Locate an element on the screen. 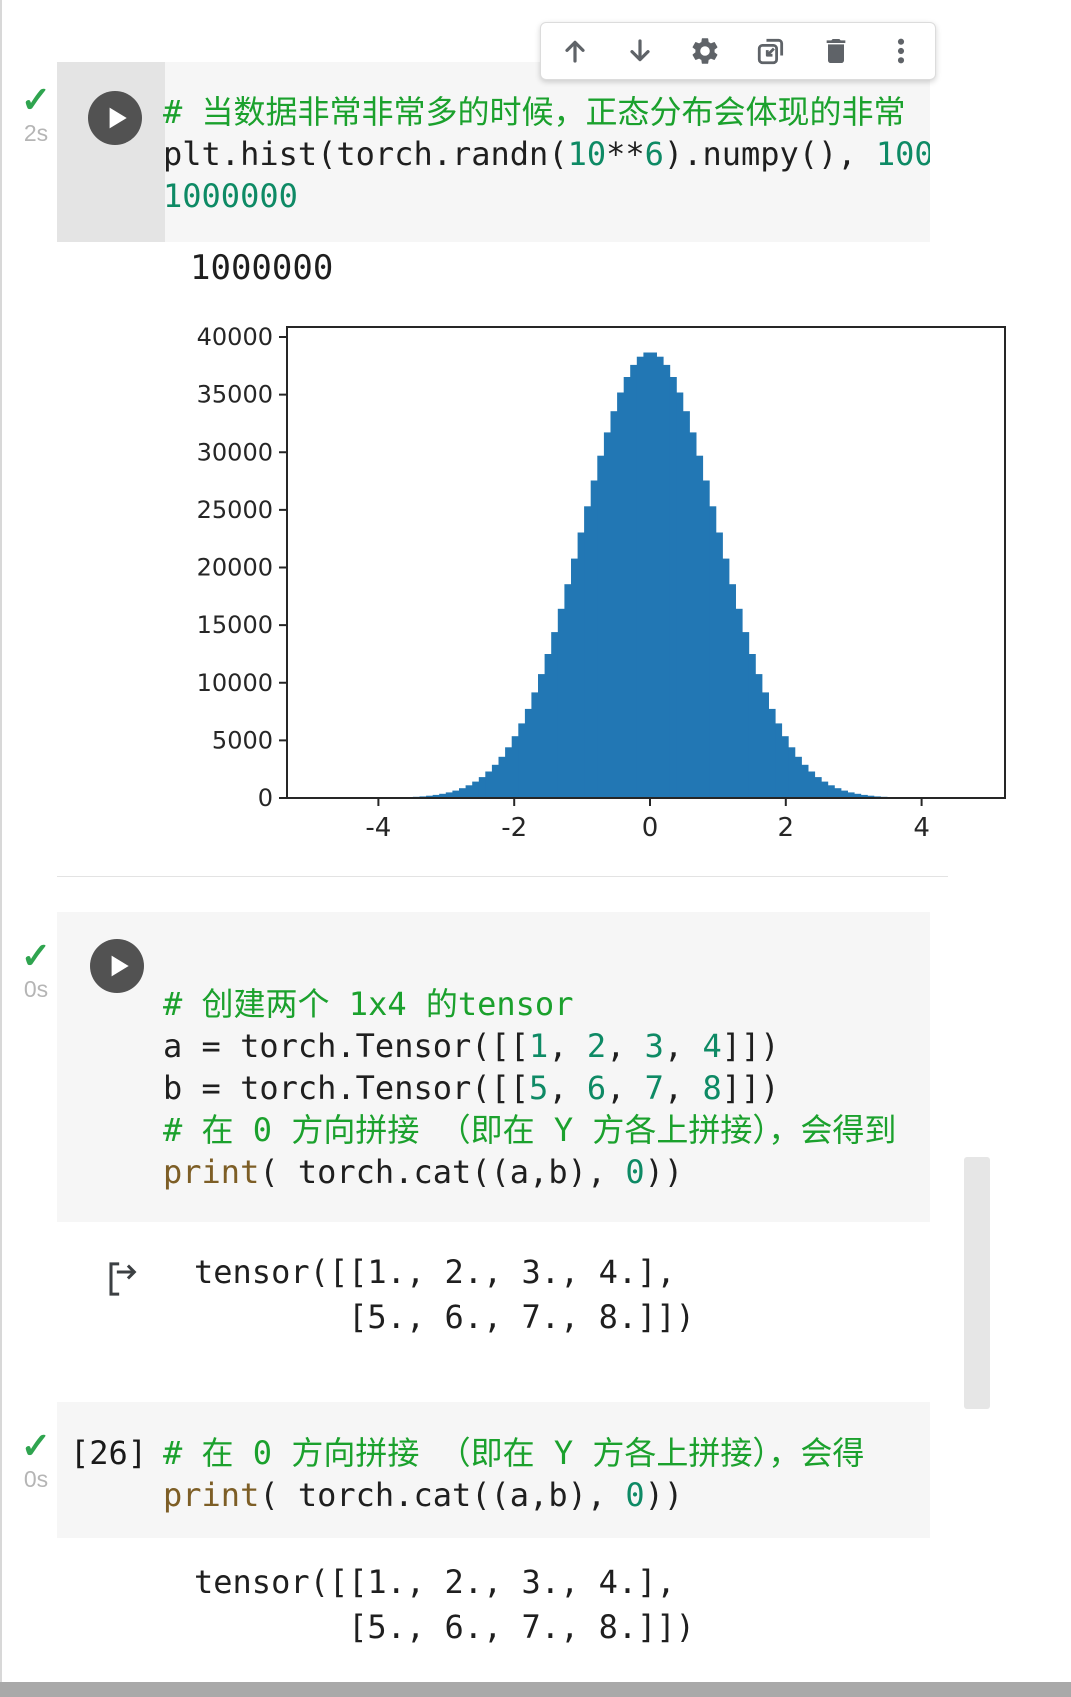 The image size is (1071, 1697). code-line: plt.hist(torch.randn(10**6).numpy(), 100 is located at coordinates (546, 154).